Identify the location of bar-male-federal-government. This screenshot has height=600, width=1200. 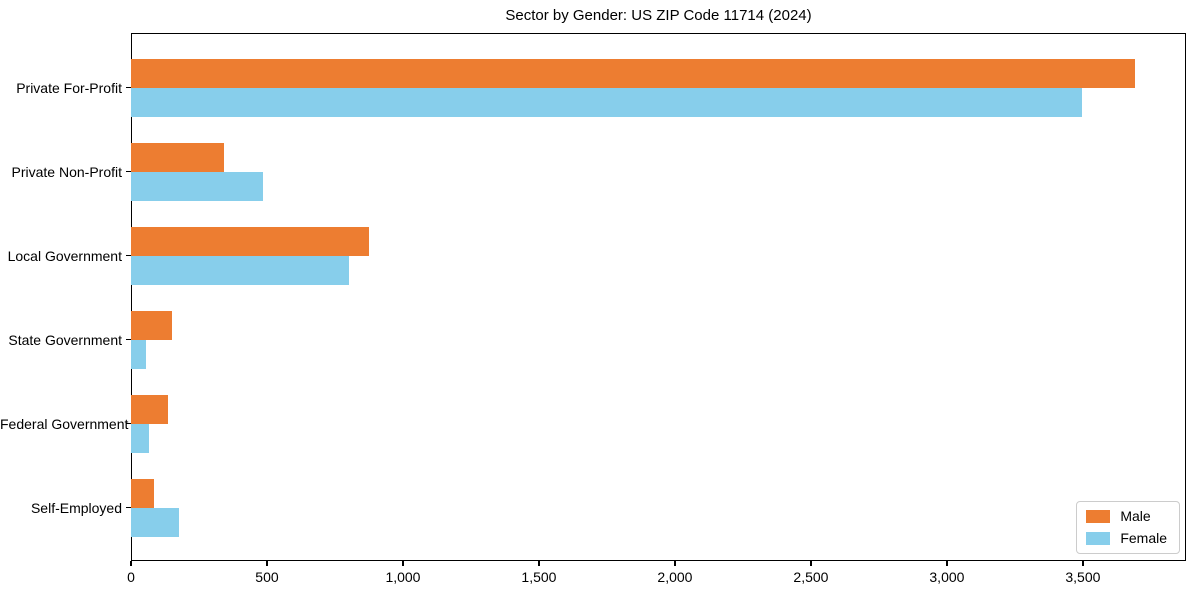
(149, 409).